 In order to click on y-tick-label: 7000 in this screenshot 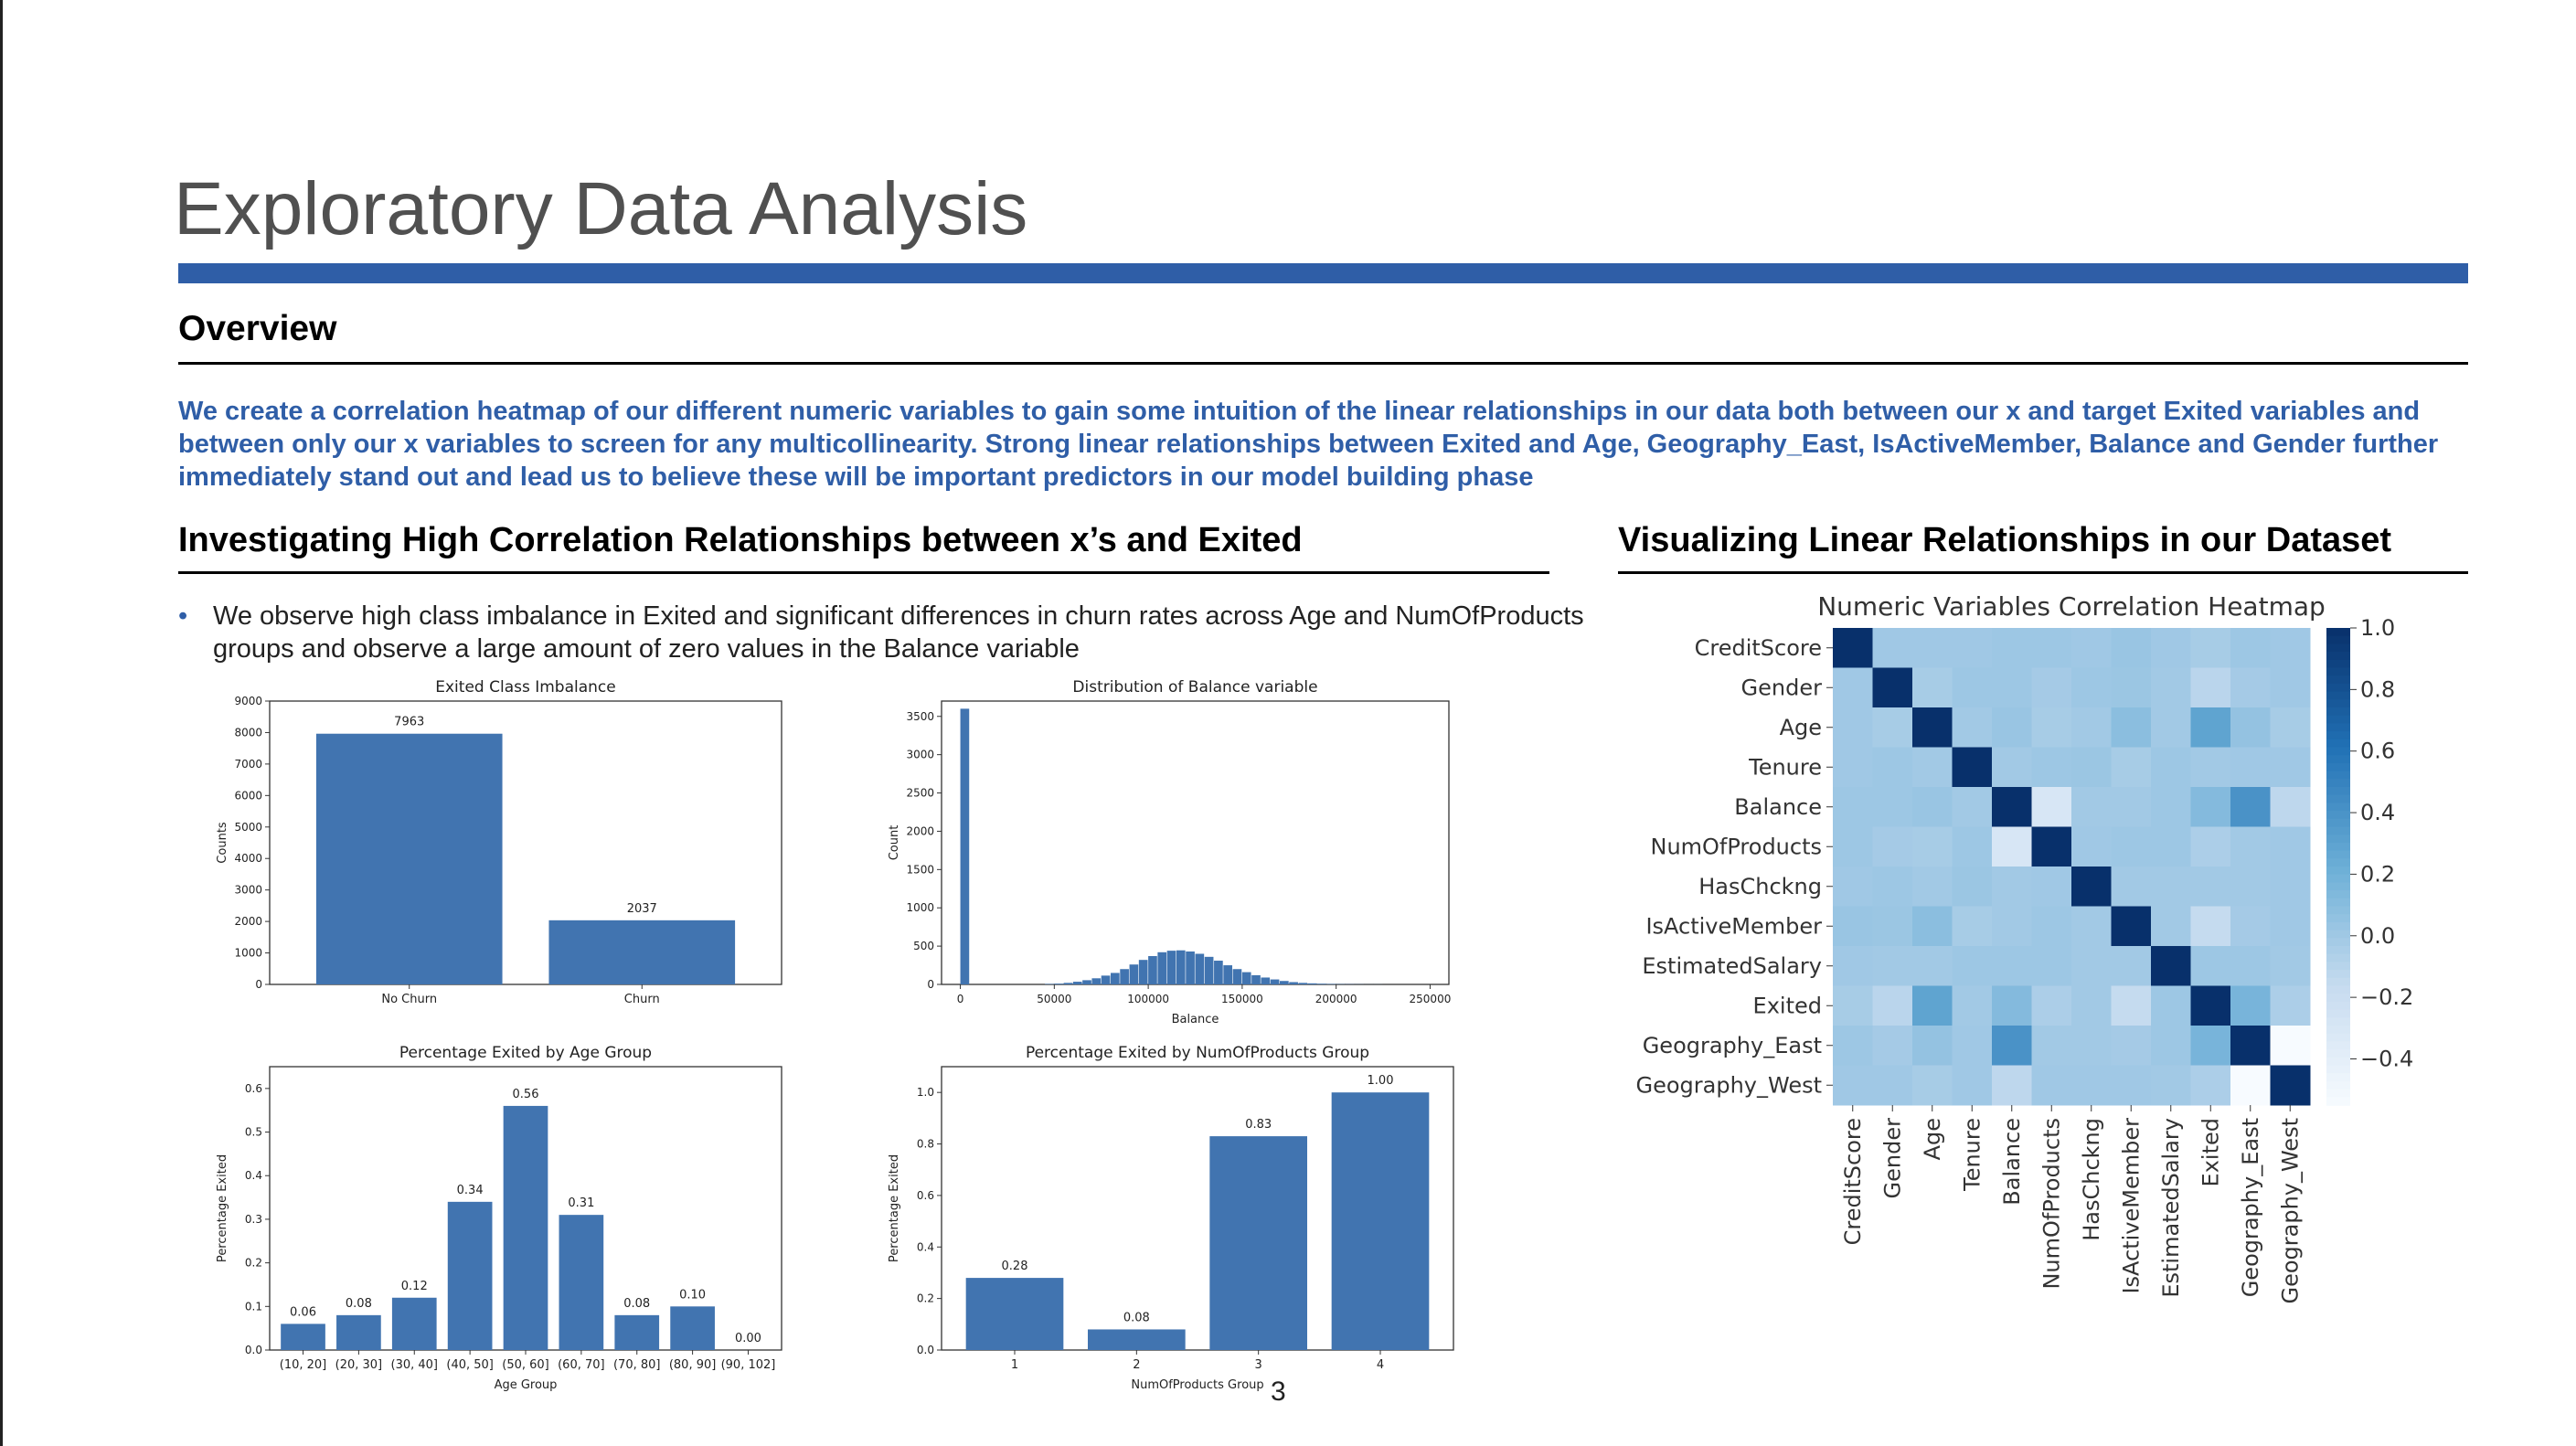, I will do `click(248, 765)`.